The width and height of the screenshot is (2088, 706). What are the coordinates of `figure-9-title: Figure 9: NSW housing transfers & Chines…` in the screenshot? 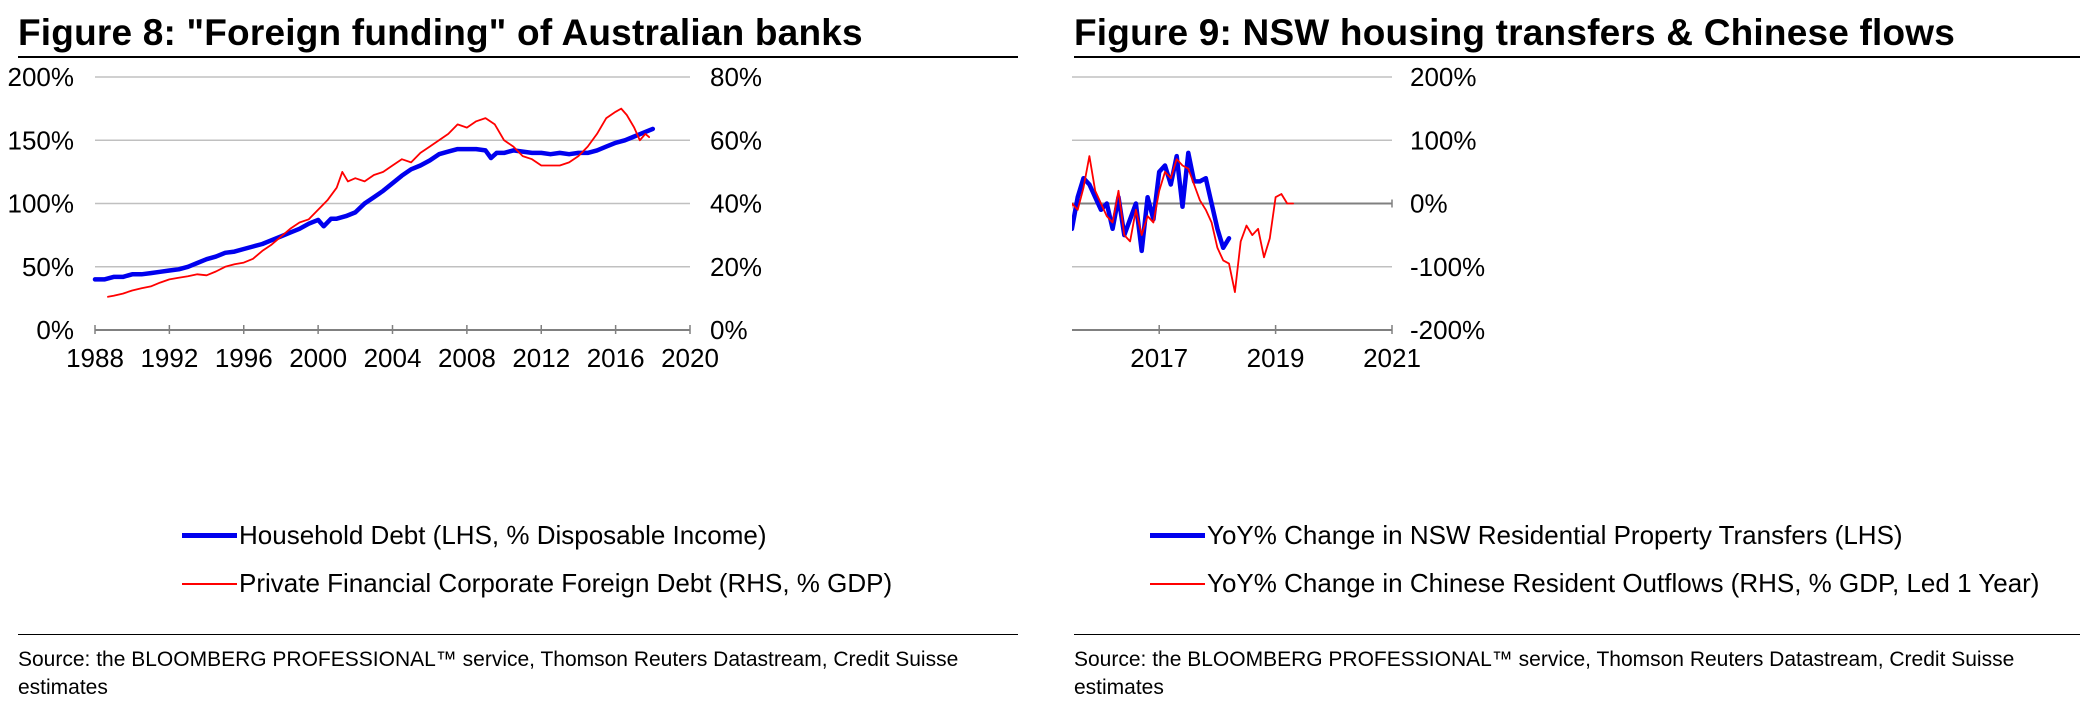 It's located at (1515, 32).